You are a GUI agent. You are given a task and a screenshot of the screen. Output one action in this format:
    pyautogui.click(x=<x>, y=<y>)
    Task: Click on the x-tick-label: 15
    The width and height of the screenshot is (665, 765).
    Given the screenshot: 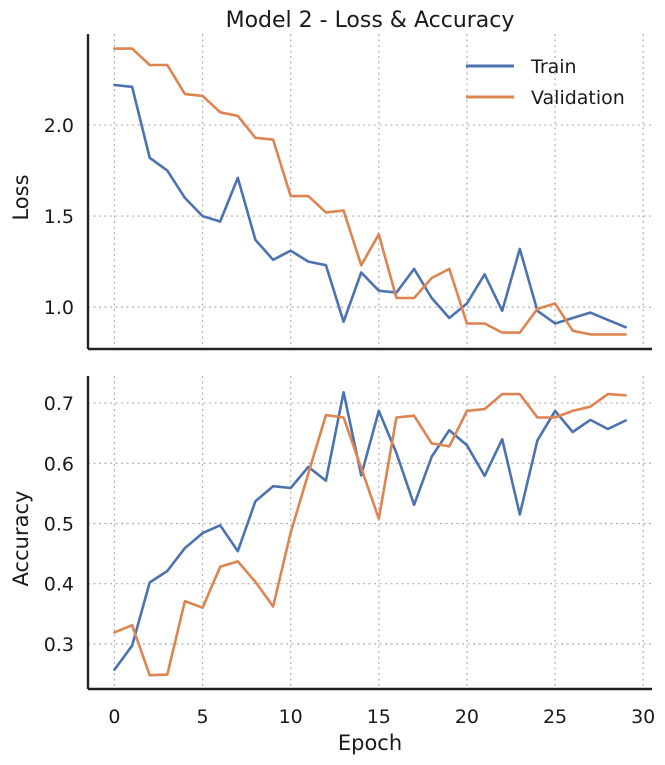 What is the action you would take?
    pyautogui.click(x=379, y=717)
    